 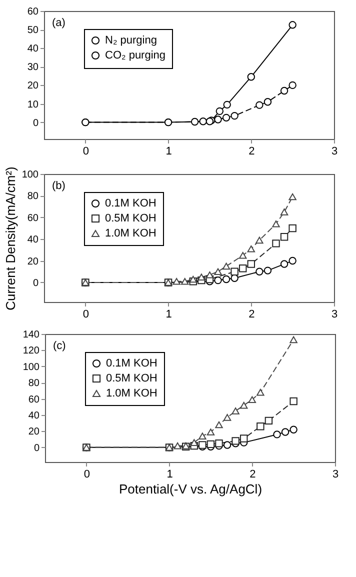 What do you see at coordinates (31, 335) in the screenshot?
I see `y-tick-label: 140` at bounding box center [31, 335].